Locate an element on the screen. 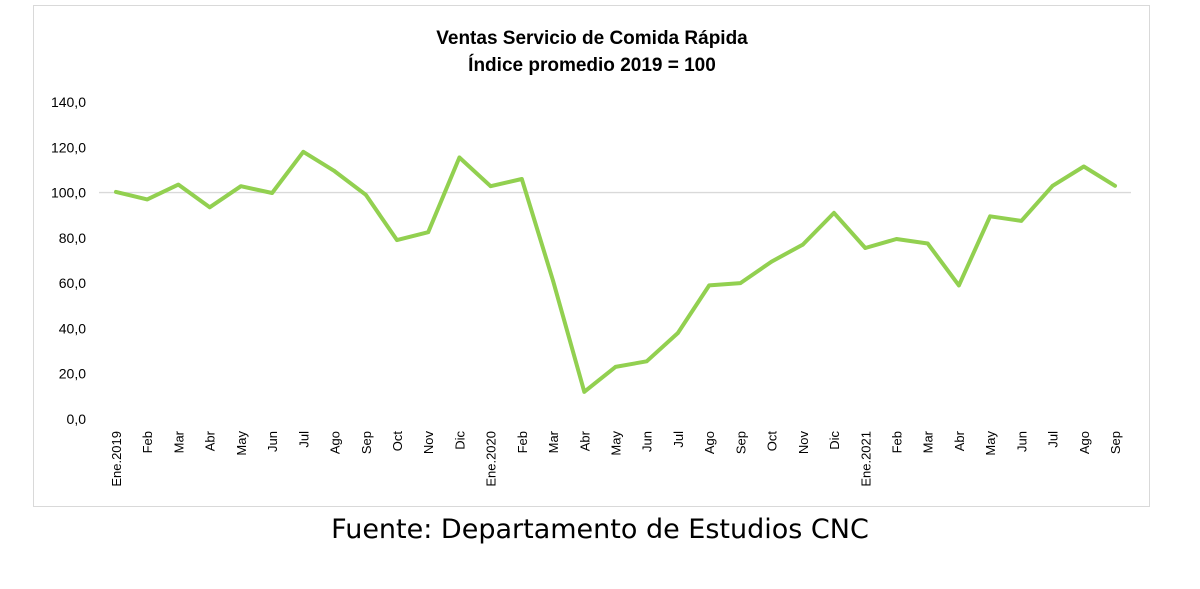 This screenshot has width=1200, height=589. y-tick-label: 0,0 is located at coordinates (77, 419).